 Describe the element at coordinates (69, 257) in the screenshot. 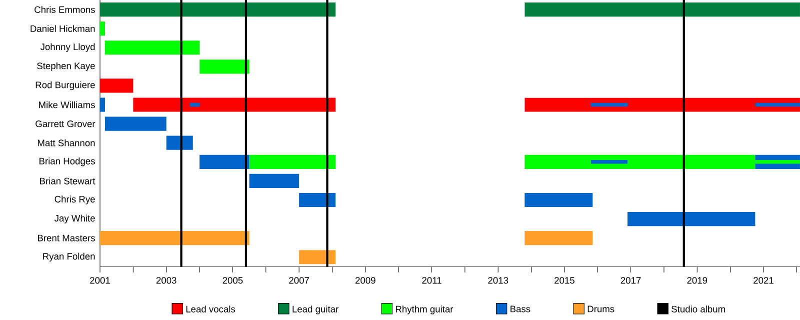

I see `y-tick-label: Ryan Folden` at that location.